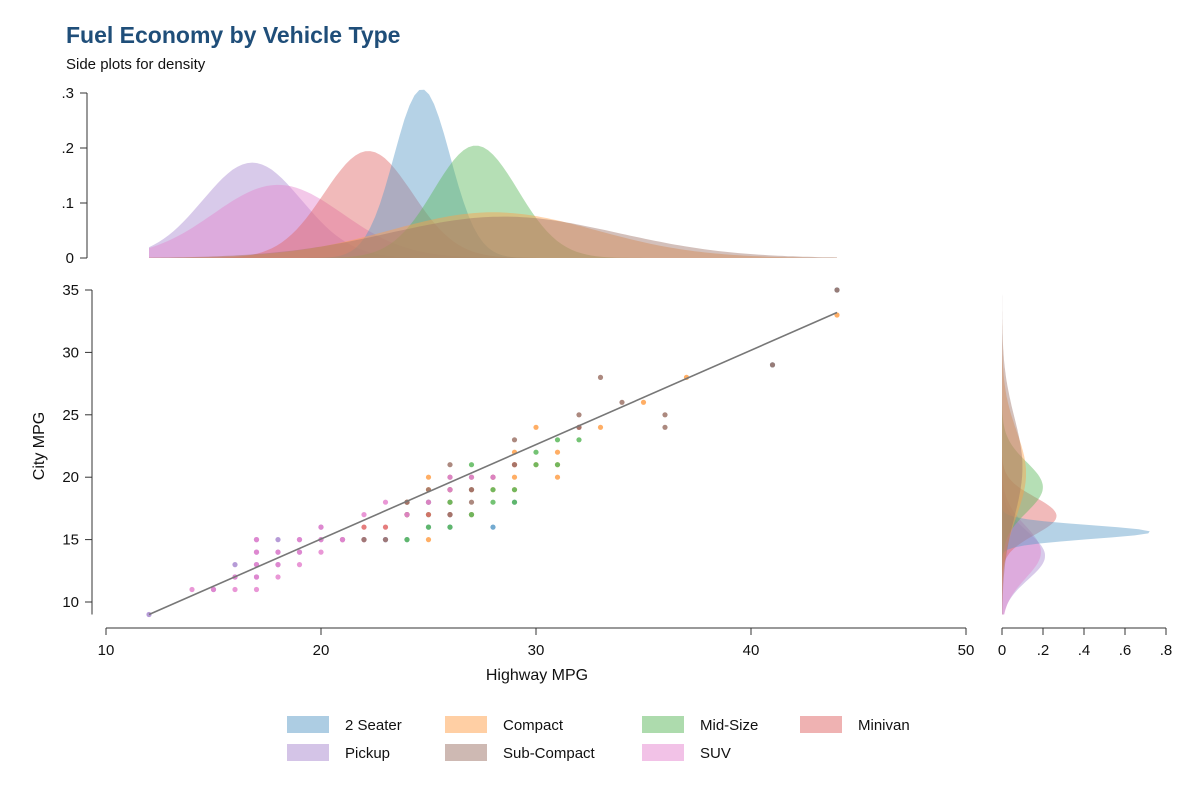  Describe the element at coordinates (600, 415) in the screenshot. I see `series-sub-compact` at that location.